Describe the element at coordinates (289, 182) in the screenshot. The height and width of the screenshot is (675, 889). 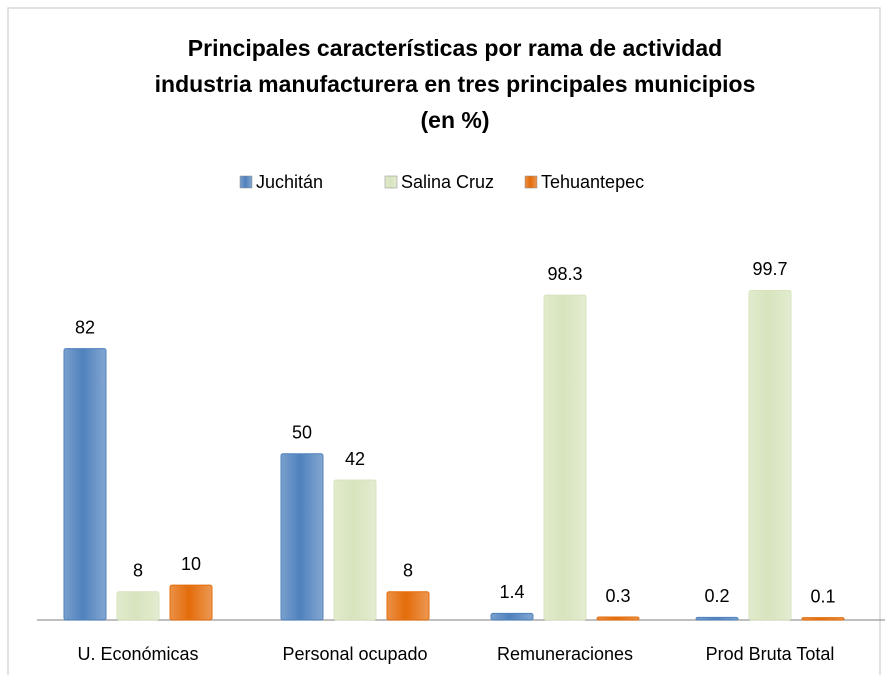
I see `legend-label: Juchitán` at that location.